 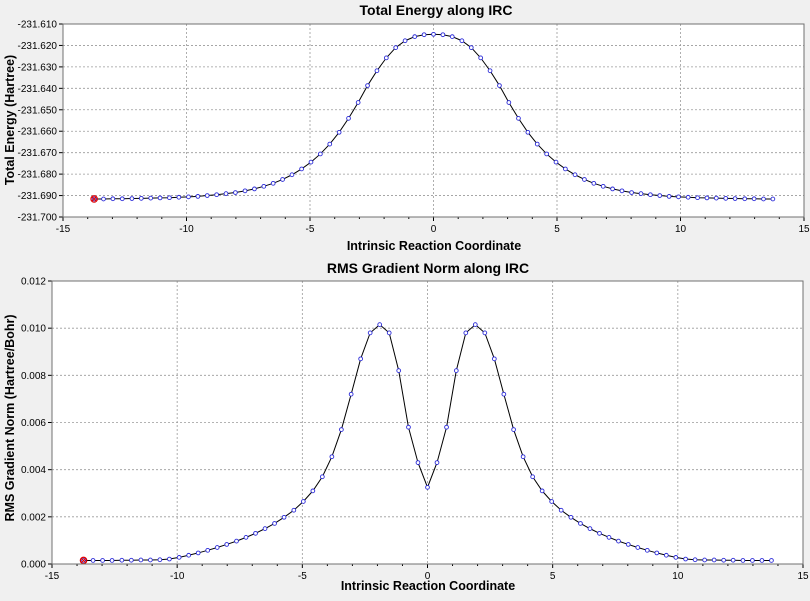 I want to click on gradient-x-tick-label: 10, so click(x=678, y=576).